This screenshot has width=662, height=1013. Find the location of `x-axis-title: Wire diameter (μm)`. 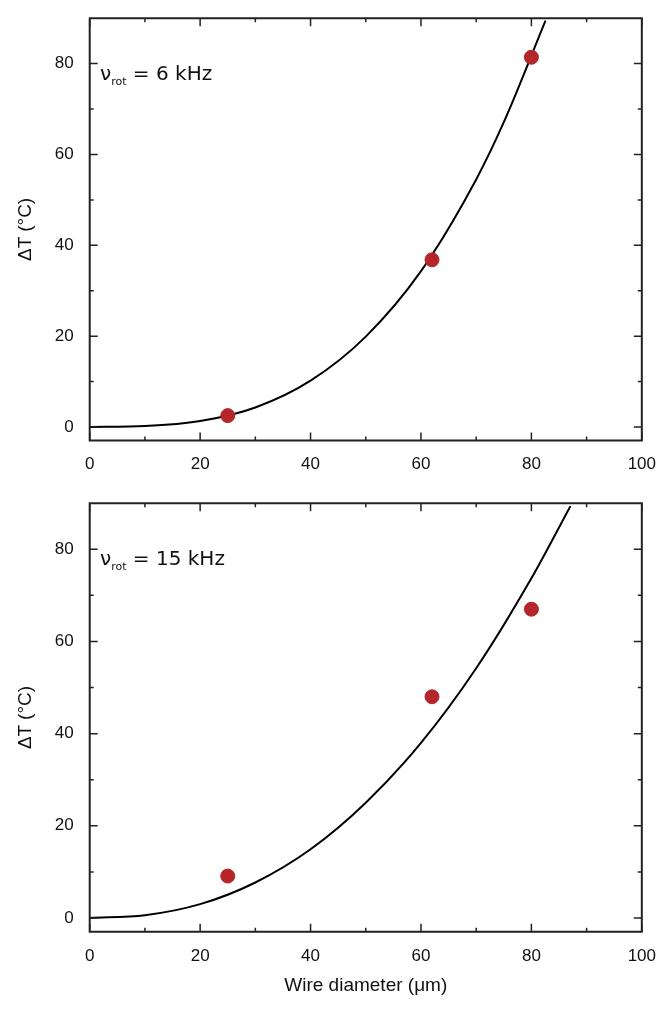

x-axis-title: Wire diameter (μm) is located at coordinates (366, 984).